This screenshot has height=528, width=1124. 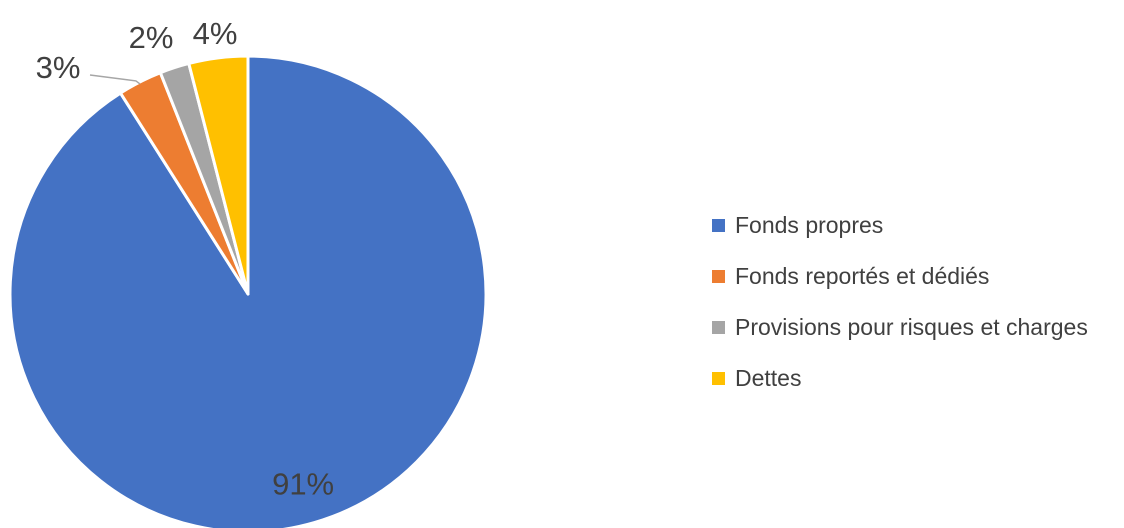 What do you see at coordinates (151, 37) in the screenshot?
I see `data-label-provisions-pour-risques-et-charges: 2%` at bounding box center [151, 37].